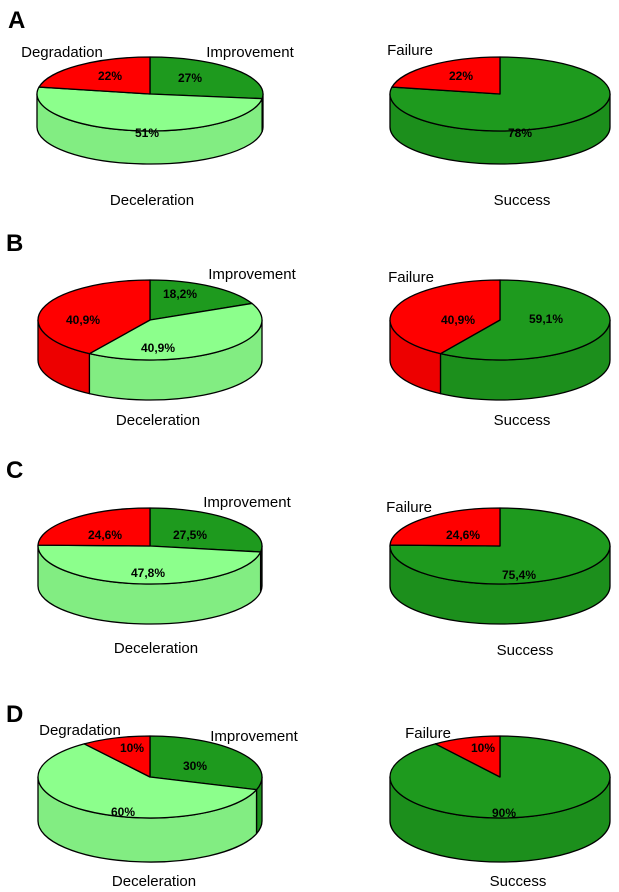 The width and height of the screenshot is (619, 892). What do you see at coordinates (498, 579) in the screenshot?
I see `pie-chart-6: 75,4% 24,6% Success Failure` at bounding box center [498, 579].